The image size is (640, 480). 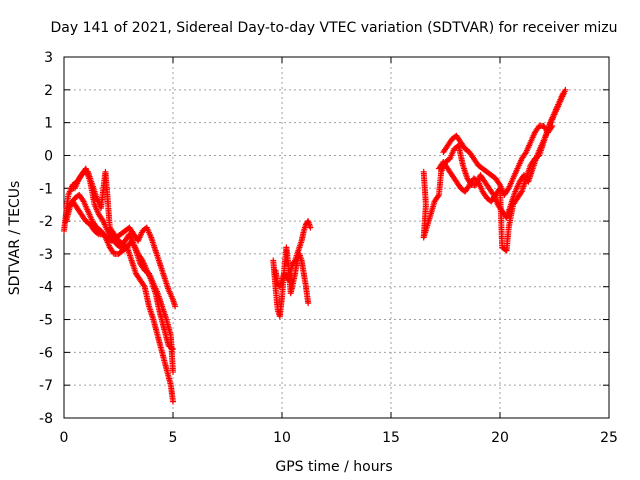 What do you see at coordinates (46, 255) in the screenshot?
I see `y-tick-label: -3` at bounding box center [46, 255].